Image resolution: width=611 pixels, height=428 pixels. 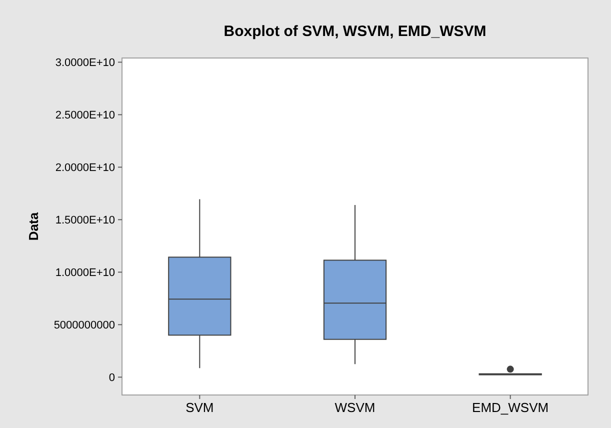 I want to click on x-tick-label: SVM, so click(x=200, y=407).